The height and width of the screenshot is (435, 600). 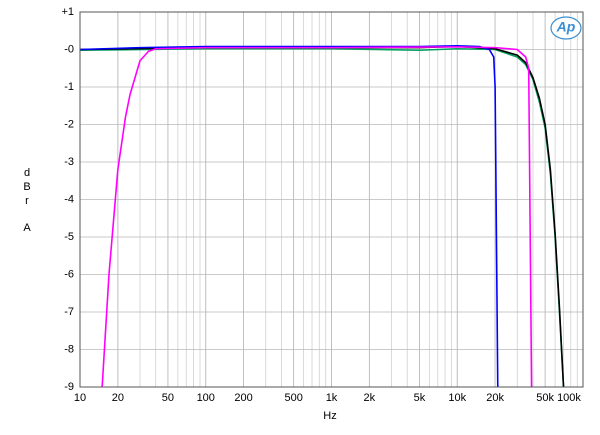 What do you see at coordinates (69, 199) in the screenshot?
I see `y-tick-label: -4` at bounding box center [69, 199].